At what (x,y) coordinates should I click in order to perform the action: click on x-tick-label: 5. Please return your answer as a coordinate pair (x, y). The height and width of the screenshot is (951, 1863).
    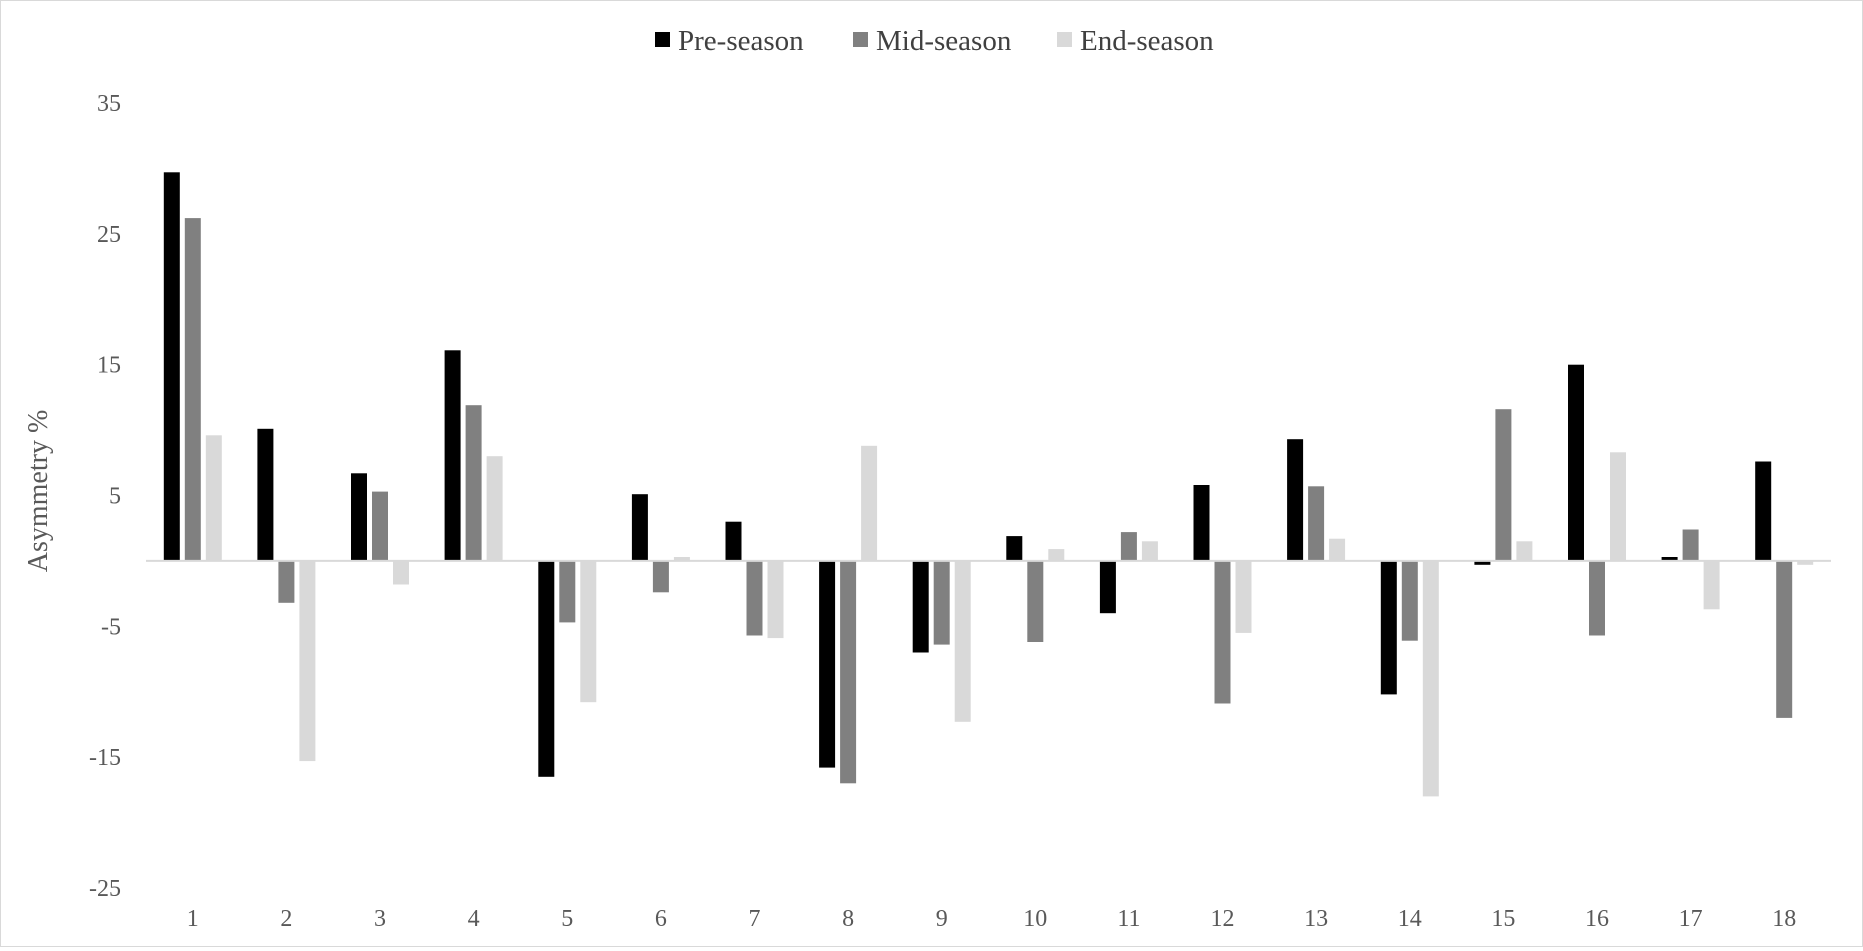
    Looking at the image, I should click on (567, 919).